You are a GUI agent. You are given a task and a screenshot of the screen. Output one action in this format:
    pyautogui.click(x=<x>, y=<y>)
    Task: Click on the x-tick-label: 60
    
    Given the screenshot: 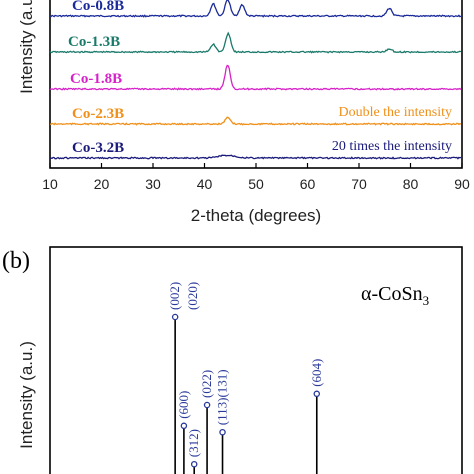 What is the action you would take?
    pyautogui.click(x=308, y=184)
    